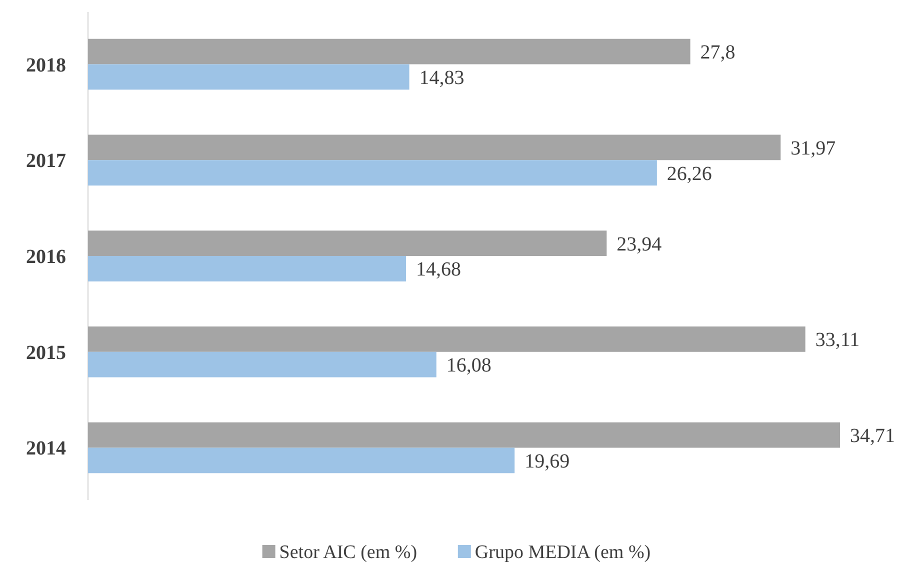 The height and width of the screenshot is (567, 915). I want to click on y-tick-label: 2018, so click(46, 65).